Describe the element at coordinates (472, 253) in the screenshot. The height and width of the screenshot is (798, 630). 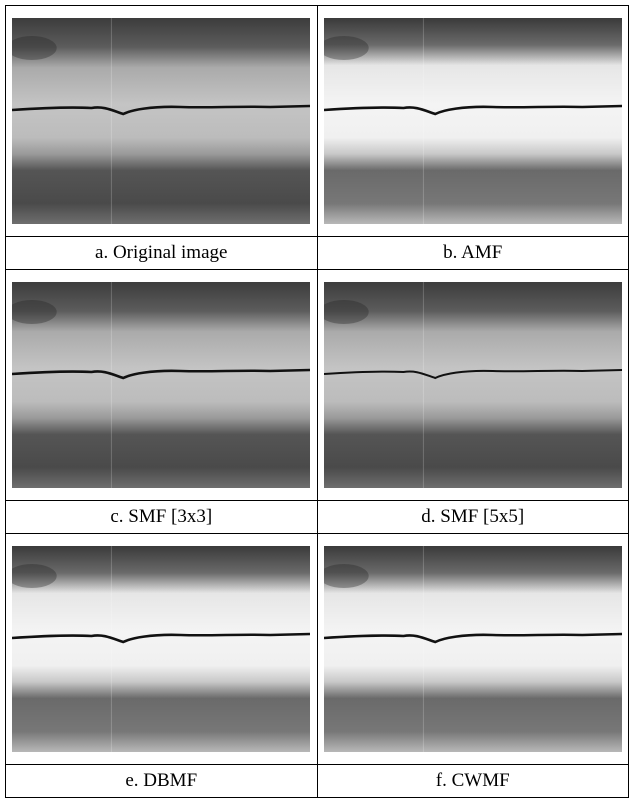
I see `caption: b. AMF` at that location.